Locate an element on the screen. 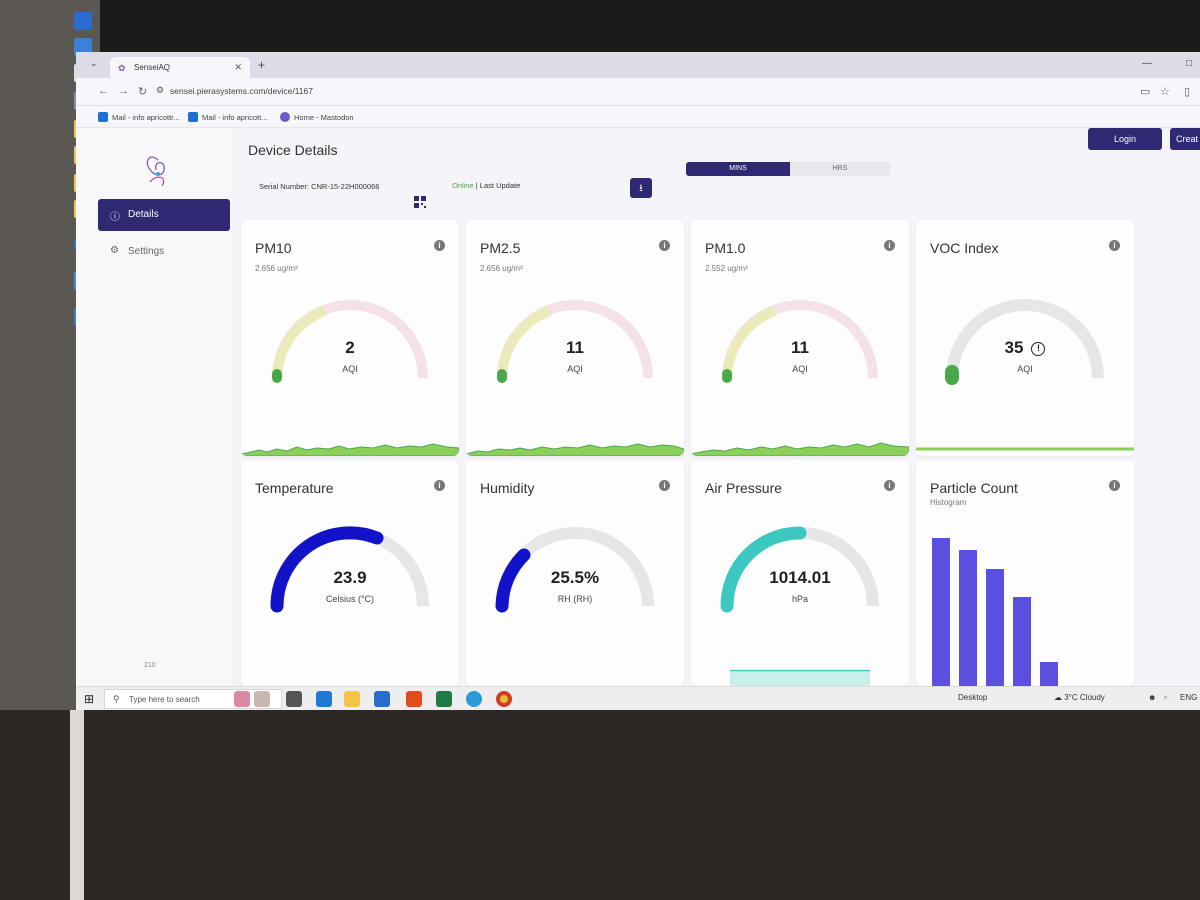 This screenshot has width=1200, height=900. voc-sparkline is located at coordinates (1025, 449).